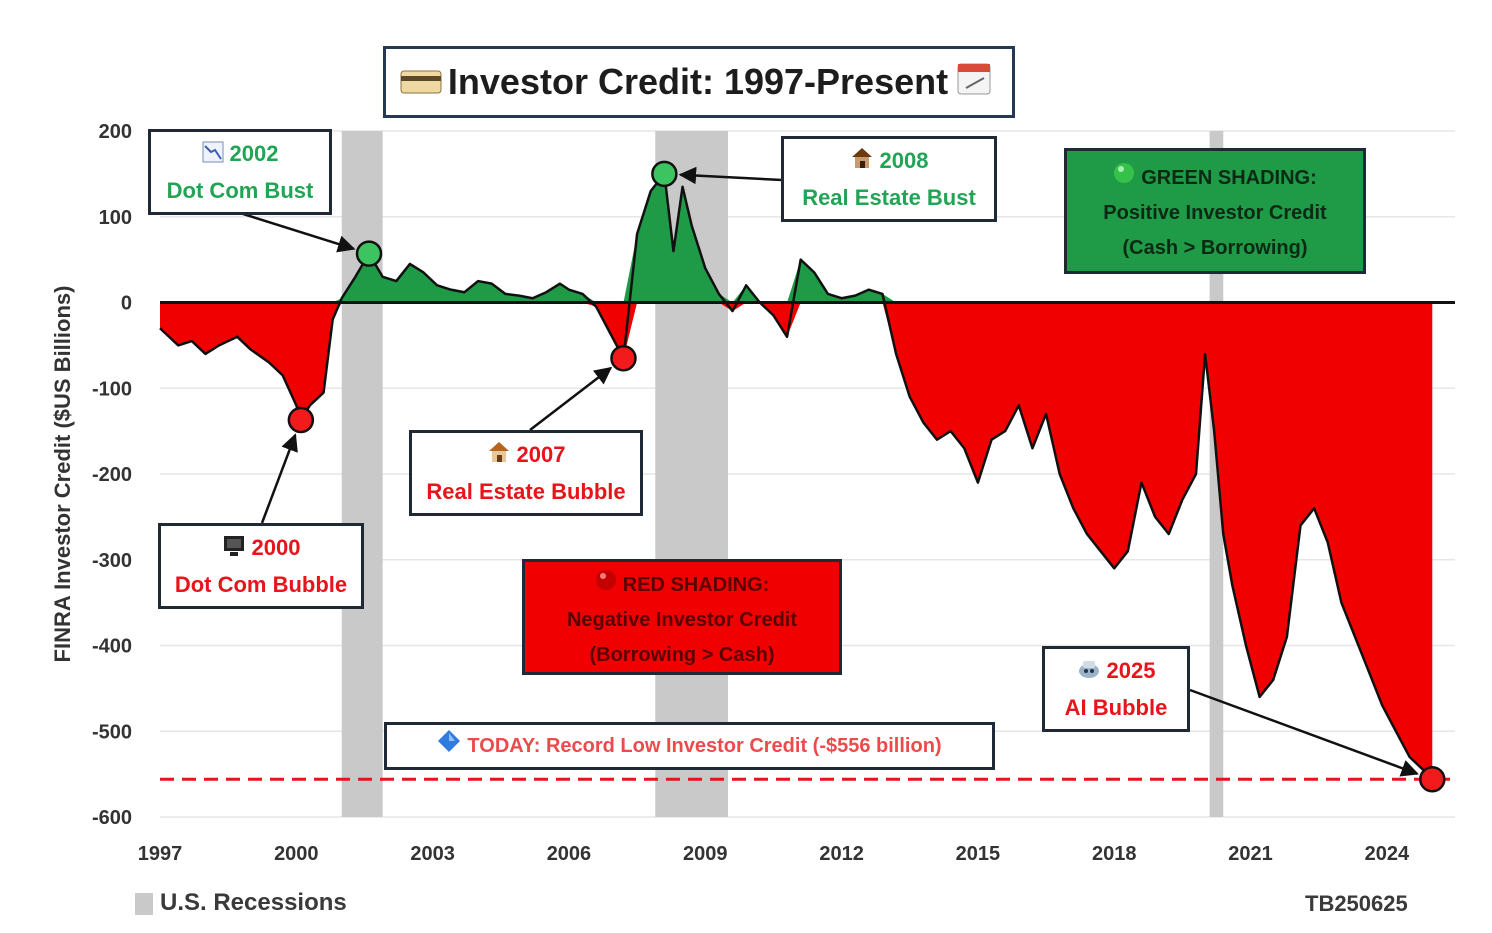 The width and height of the screenshot is (1492, 933). What do you see at coordinates (1250, 854) in the screenshot?
I see `x-tick-label: 2021` at bounding box center [1250, 854].